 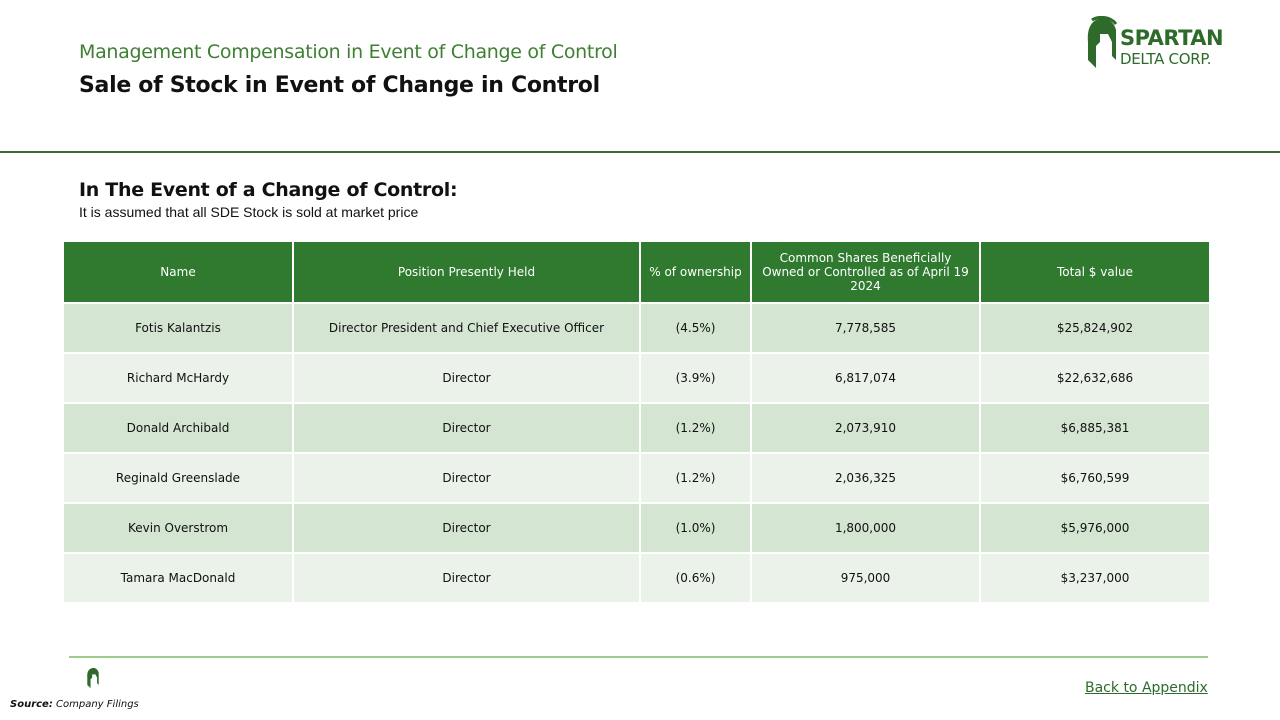 What do you see at coordinates (178, 528) in the screenshot?
I see `table-cell: Kevin Overstrom` at bounding box center [178, 528].